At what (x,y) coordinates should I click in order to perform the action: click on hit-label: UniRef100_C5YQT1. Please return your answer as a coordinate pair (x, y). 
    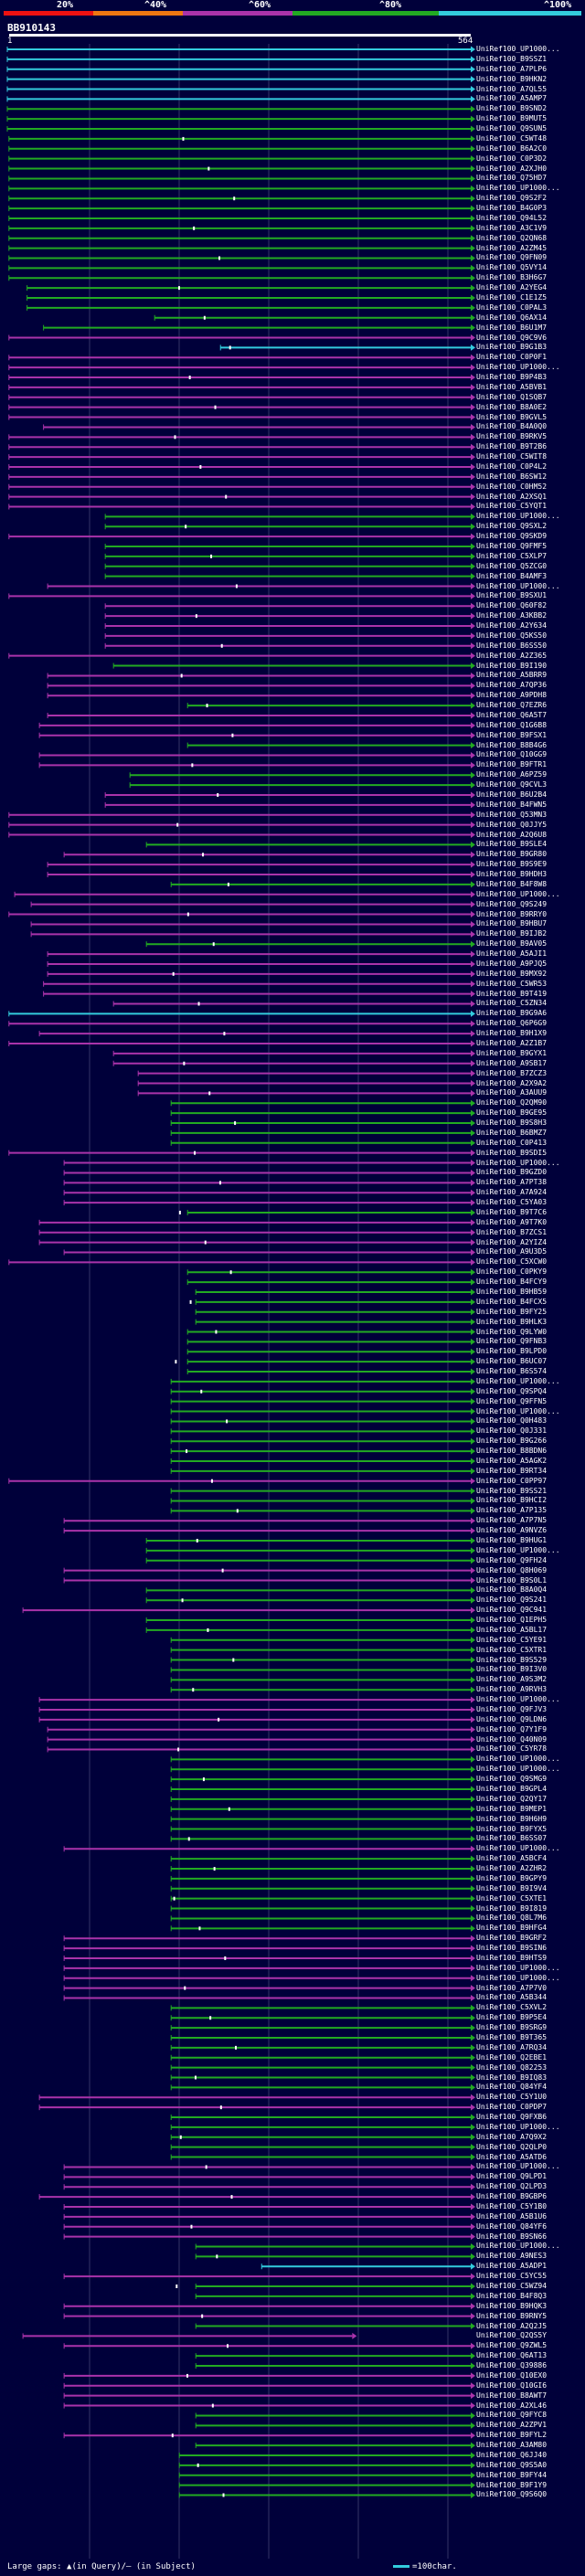
    Looking at the image, I should click on (512, 506).